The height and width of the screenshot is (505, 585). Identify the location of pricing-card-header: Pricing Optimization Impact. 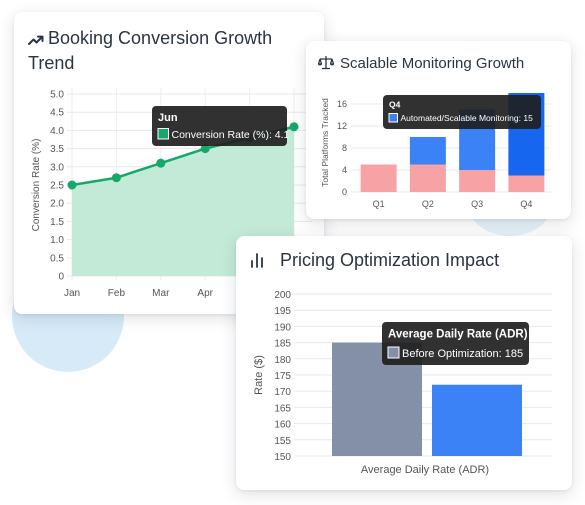
(374, 261).